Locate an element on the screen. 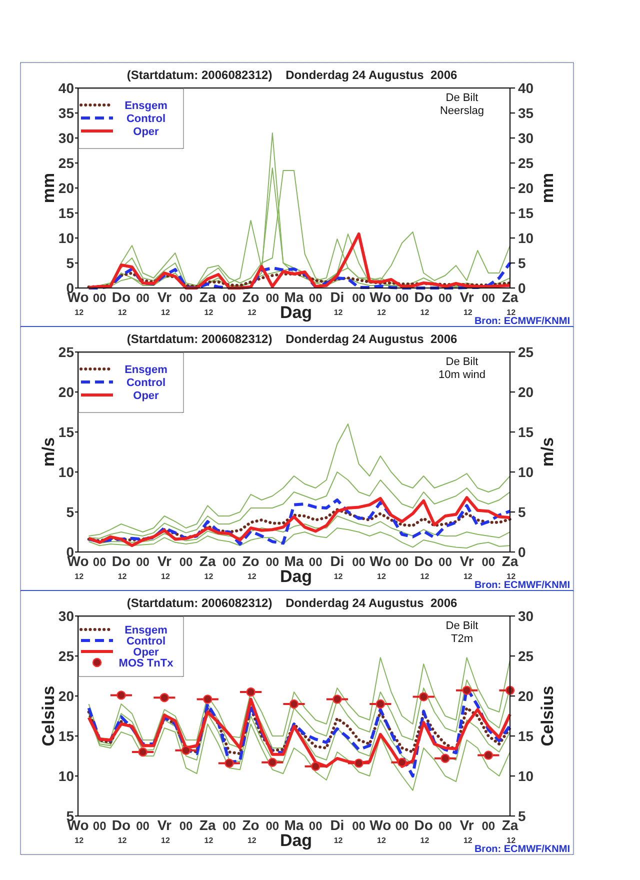 The width and height of the screenshot is (640, 880). annotation: 10m wind is located at coordinates (462, 375).